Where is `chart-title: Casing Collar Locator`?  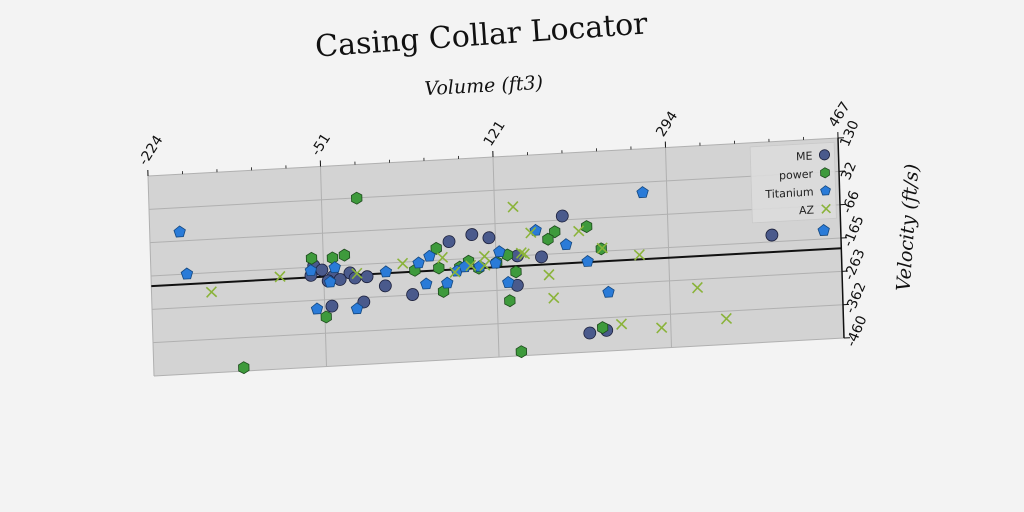
chart-title: Casing Collar Locator is located at coordinates (481, 35).